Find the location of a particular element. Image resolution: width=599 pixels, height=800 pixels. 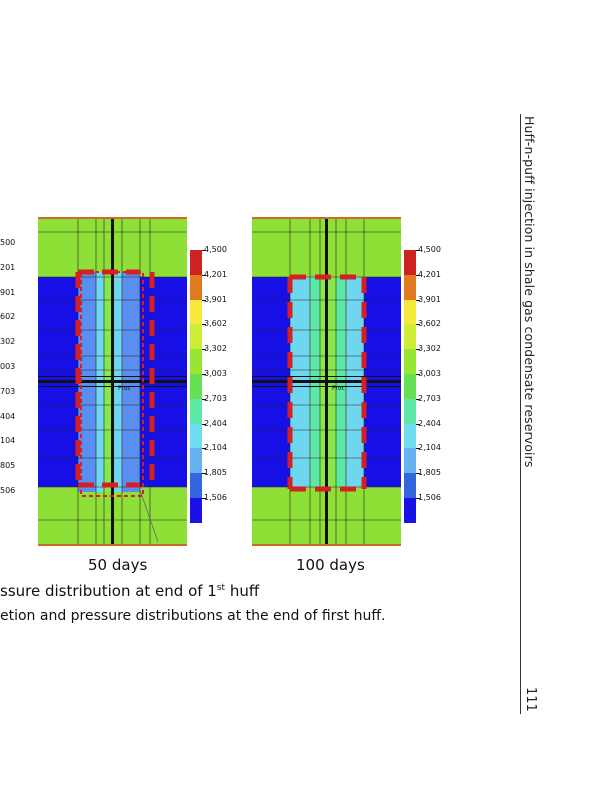

header-rule is located at coordinates (520, 414).